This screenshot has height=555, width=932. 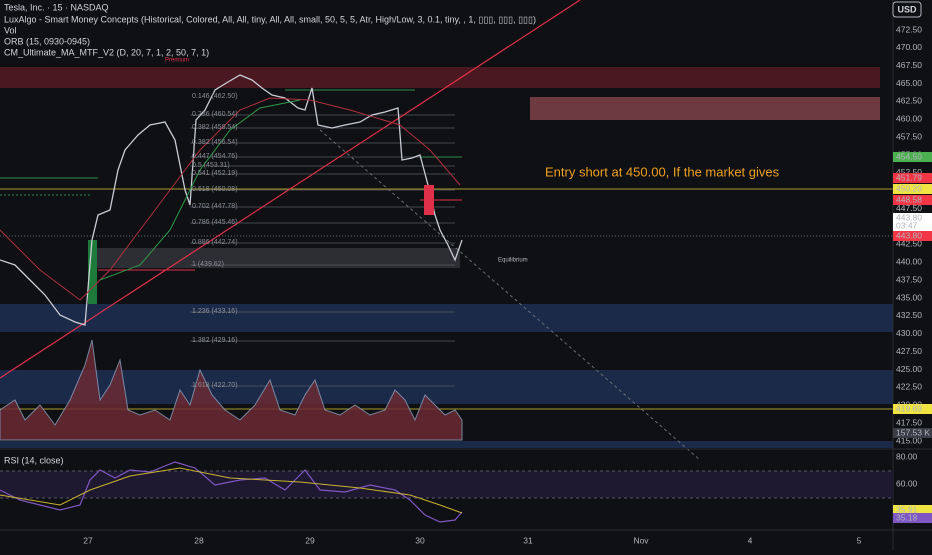 What do you see at coordinates (88, 540) in the screenshot?
I see `time-axis-label: 27` at bounding box center [88, 540].